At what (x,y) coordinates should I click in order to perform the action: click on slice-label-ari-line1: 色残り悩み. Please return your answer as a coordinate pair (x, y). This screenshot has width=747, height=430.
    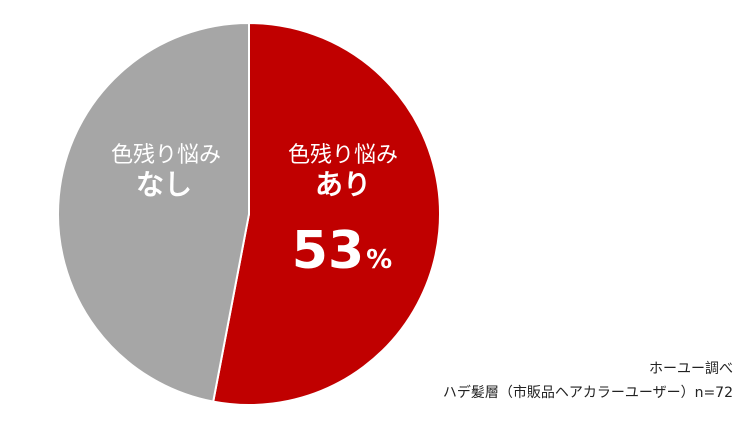
    Looking at the image, I should click on (343, 155).